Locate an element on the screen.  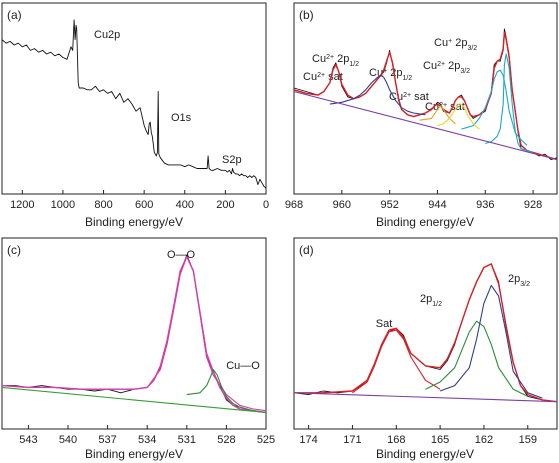
panel-a-tick-label-0: 1200 is located at coordinates (22, 205).